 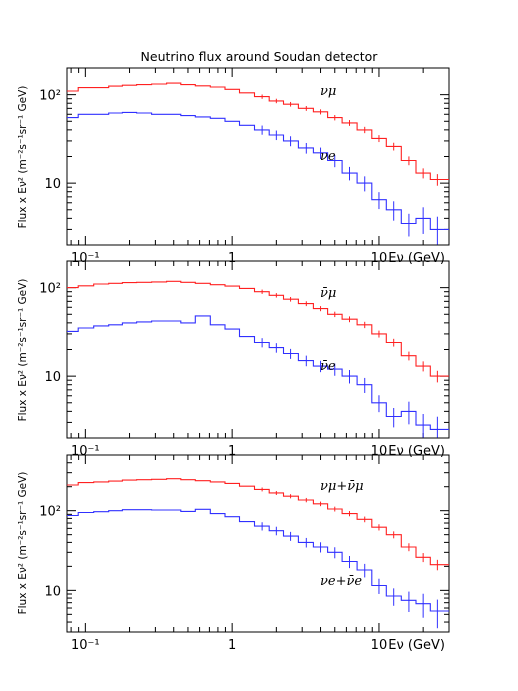 I want to click on x-tick-label: 10⁻¹, so click(x=85, y=645).